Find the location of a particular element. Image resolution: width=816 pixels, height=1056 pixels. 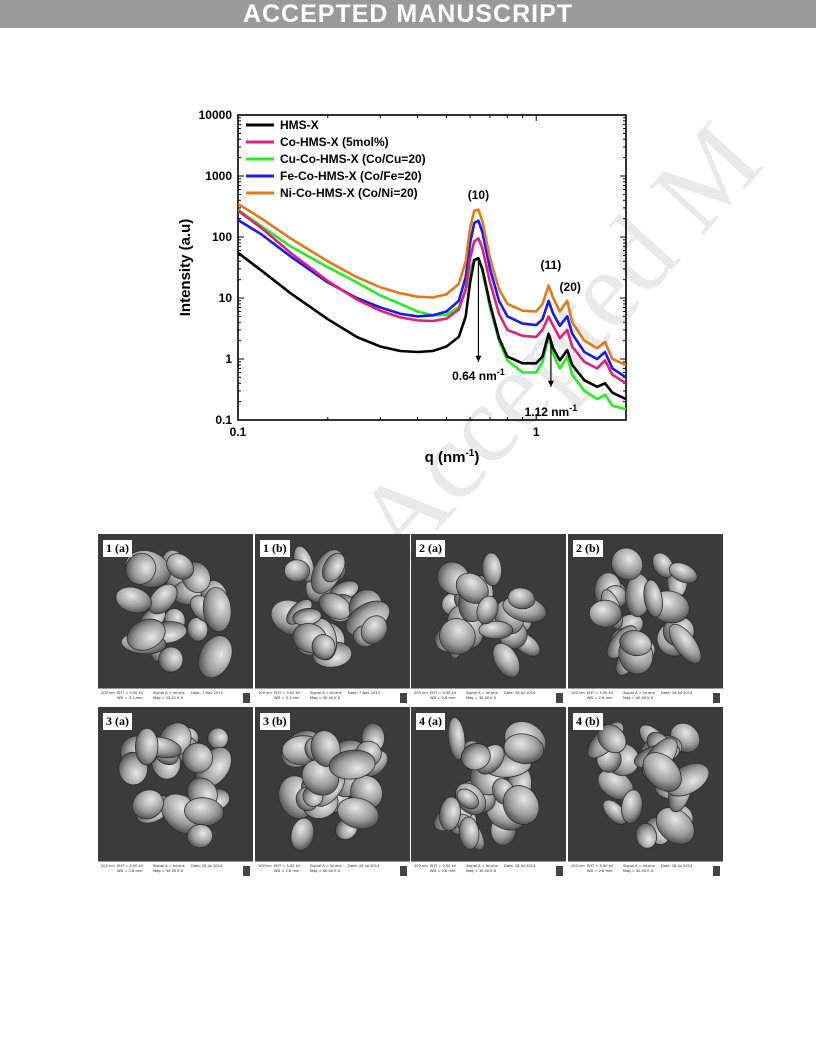

series-line-fe-co-hms-x is located at coordinates (432, 298).